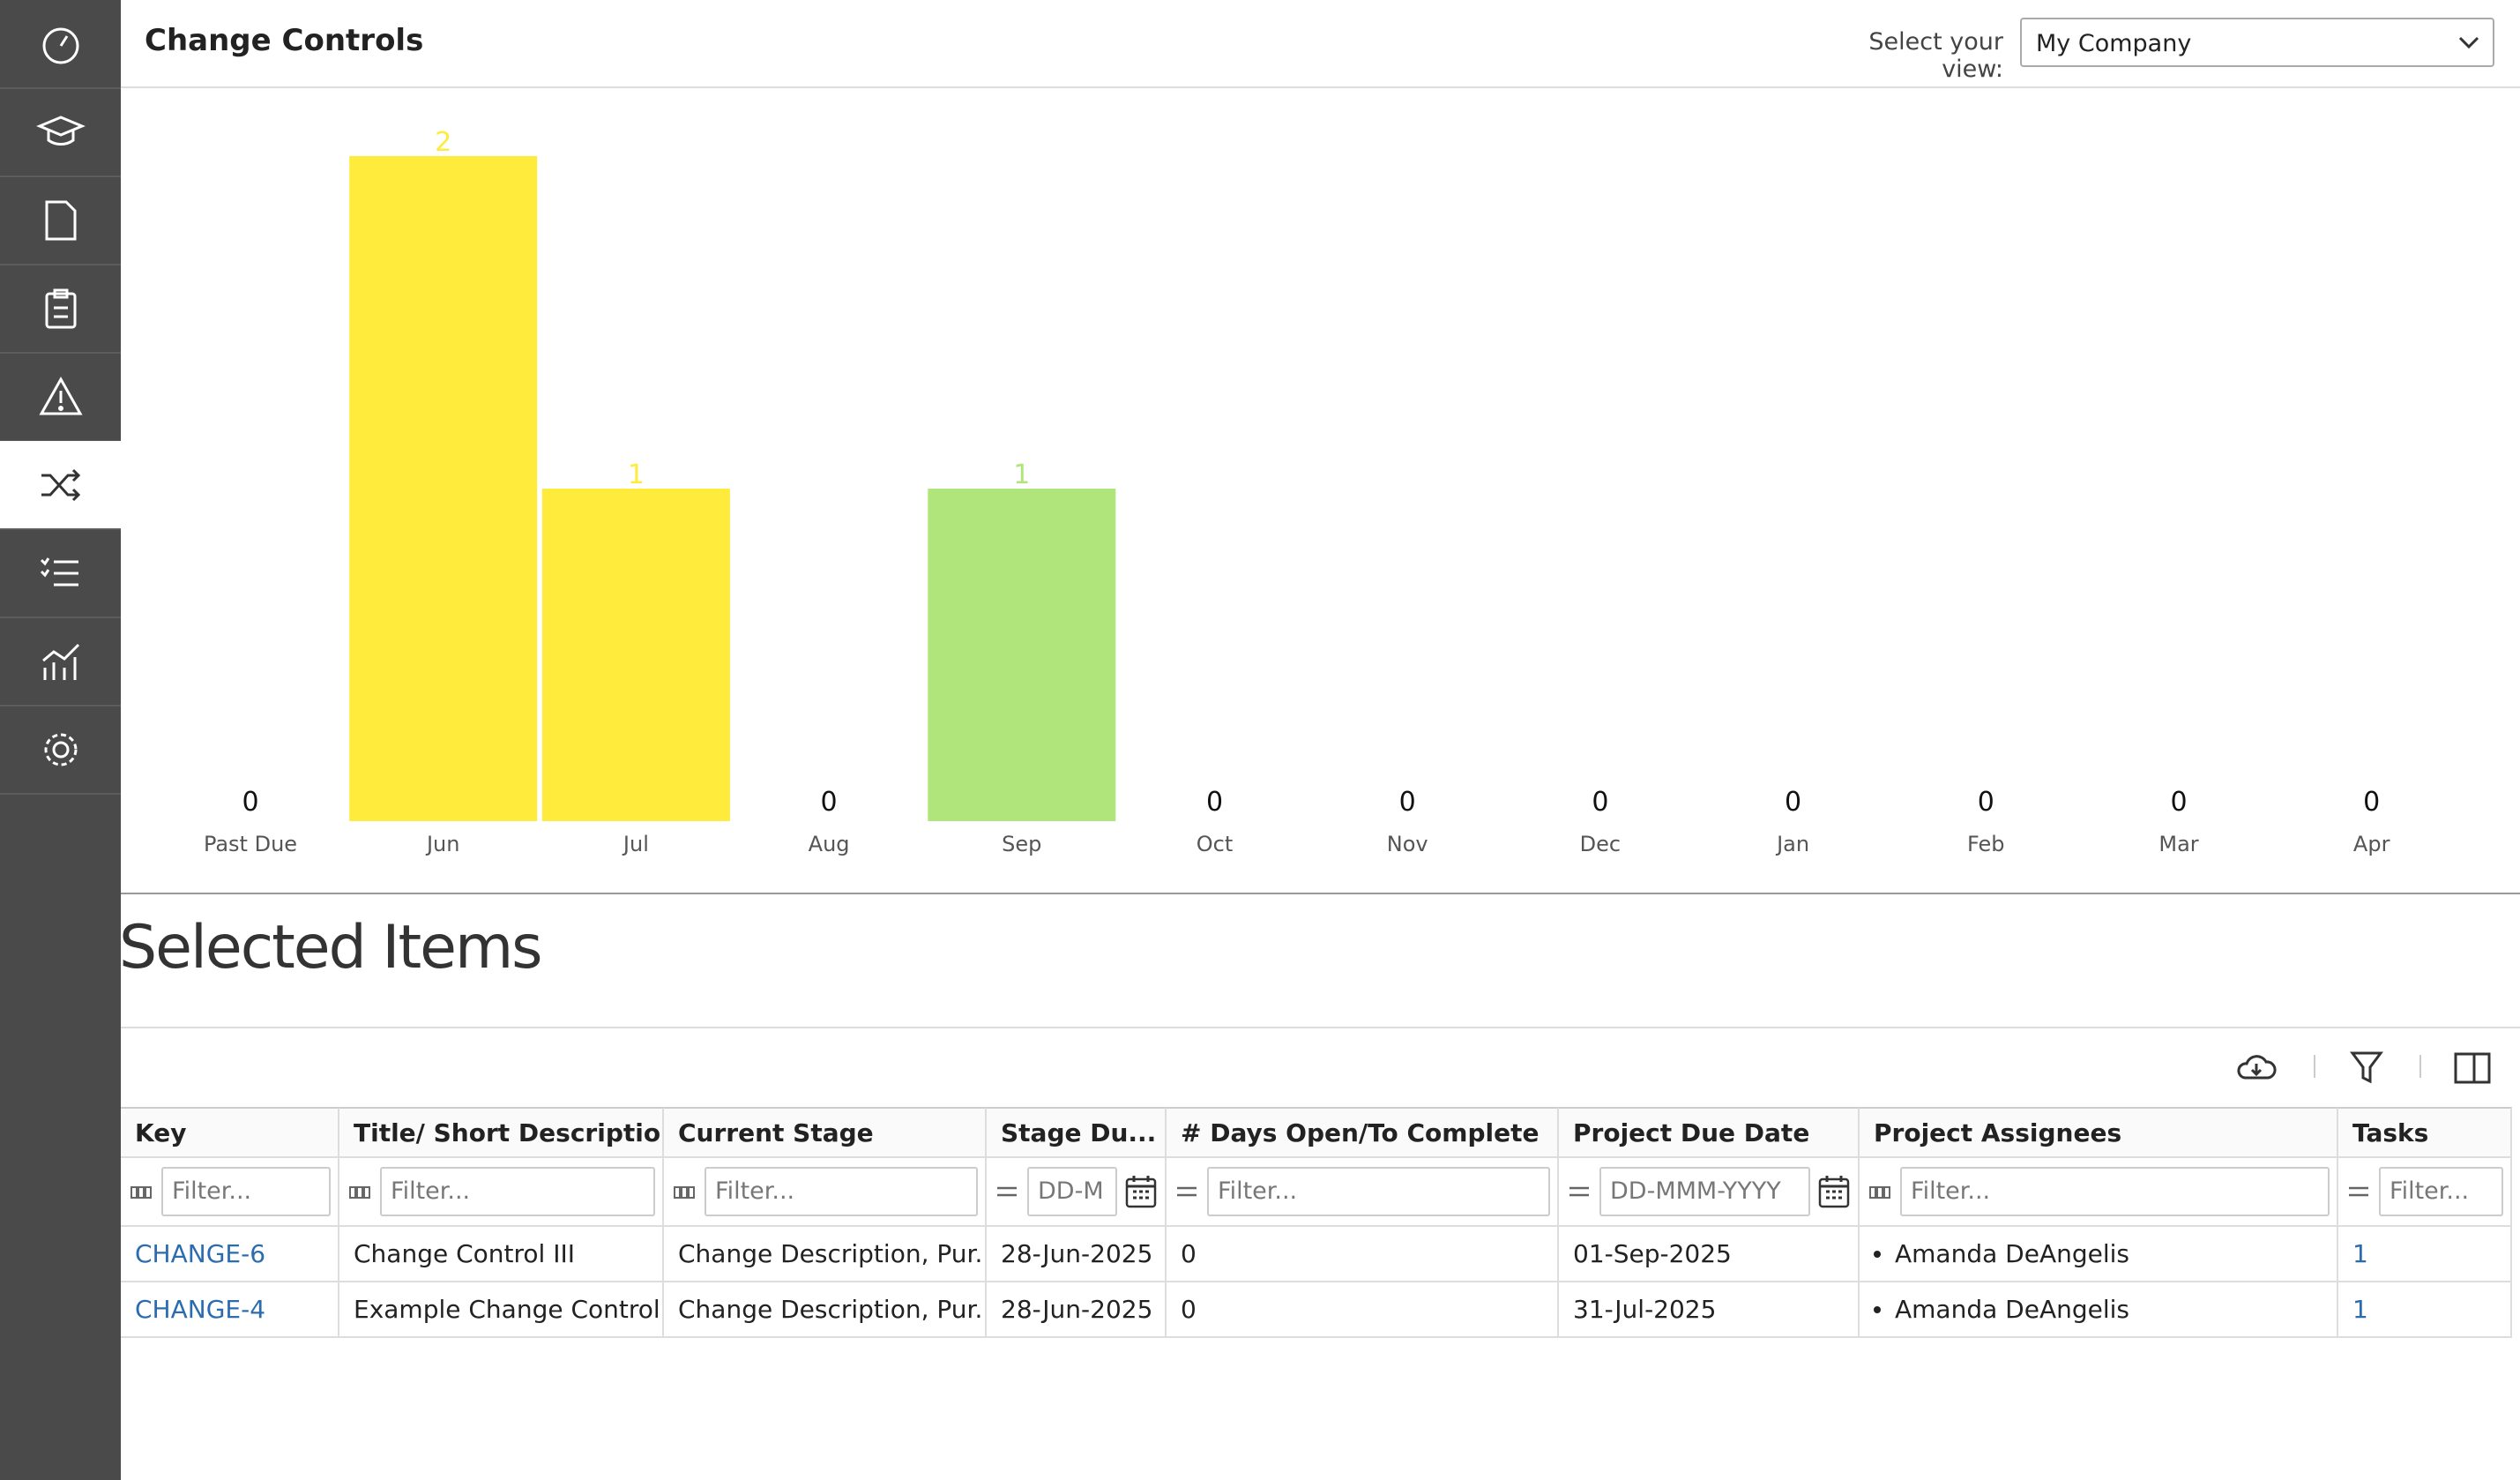 The height and width of the screenshot is (1480, 2520). Describe the element at coordinates (1215, 844) in the screenshot. I see `x-tick-label: Oct` at that location.